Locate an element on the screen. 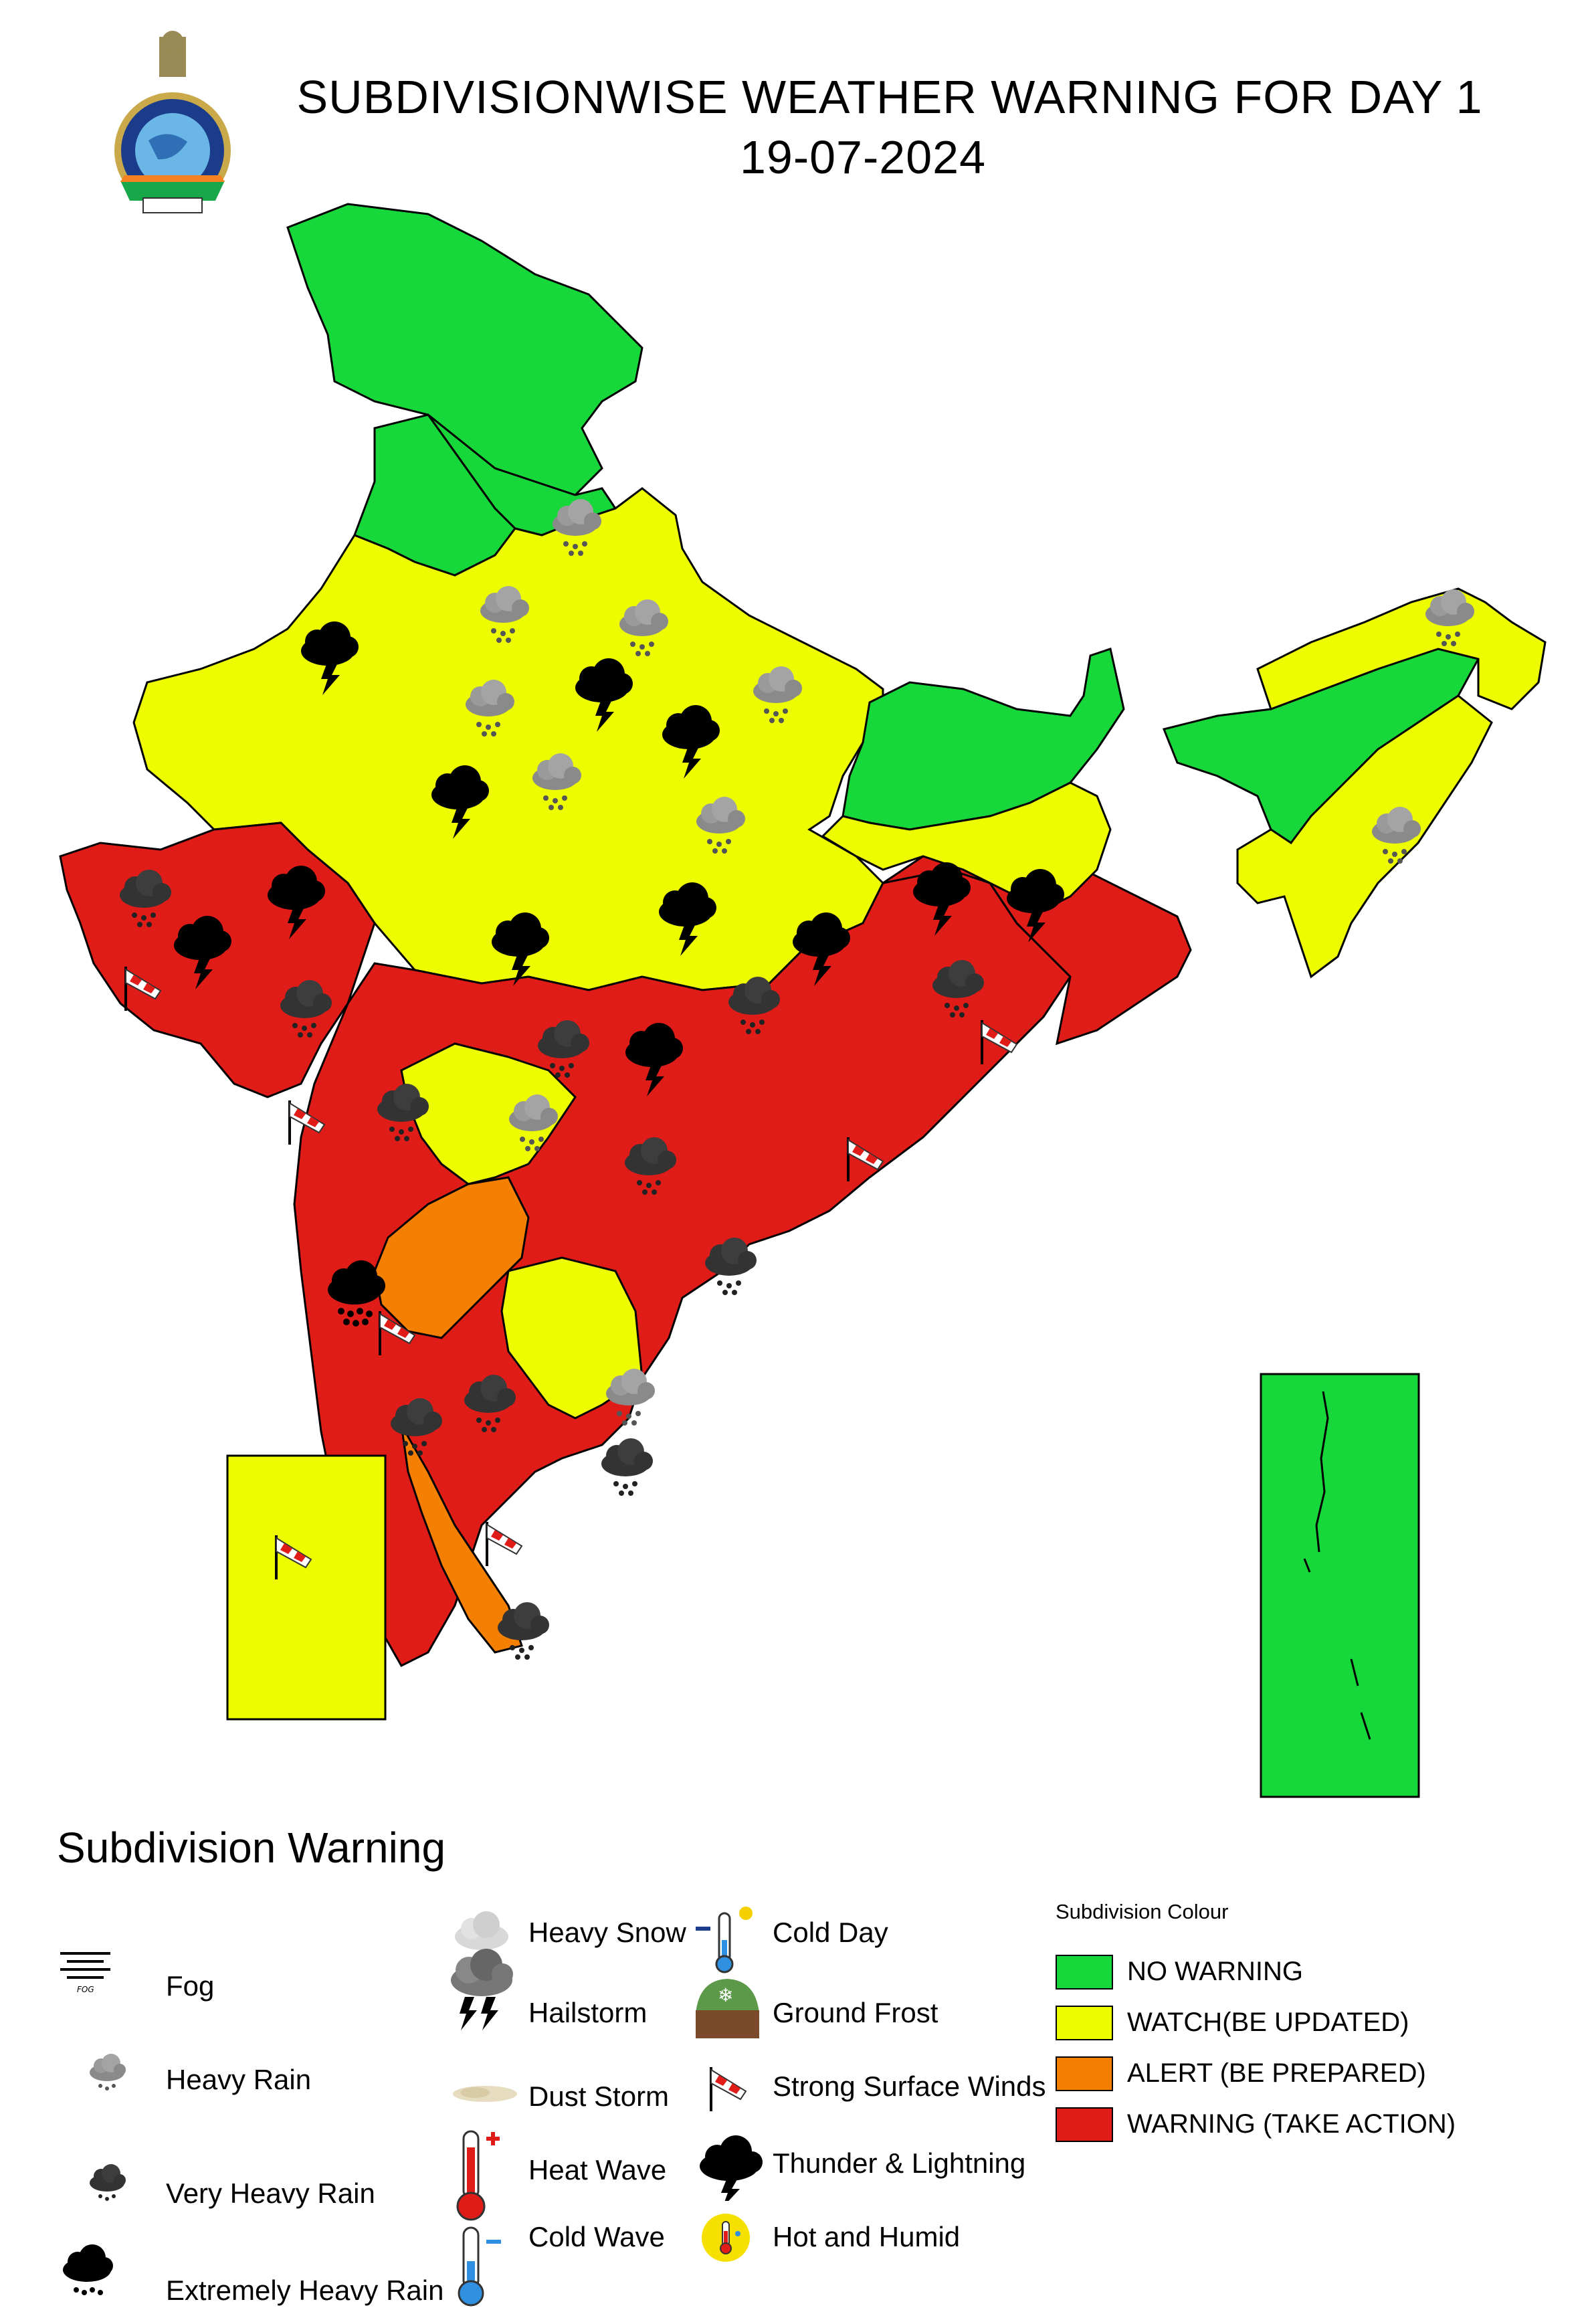 This screenshot has height=2324, width=1588. inset-andaman-nicobar is located at coordinates (1340, 1585).